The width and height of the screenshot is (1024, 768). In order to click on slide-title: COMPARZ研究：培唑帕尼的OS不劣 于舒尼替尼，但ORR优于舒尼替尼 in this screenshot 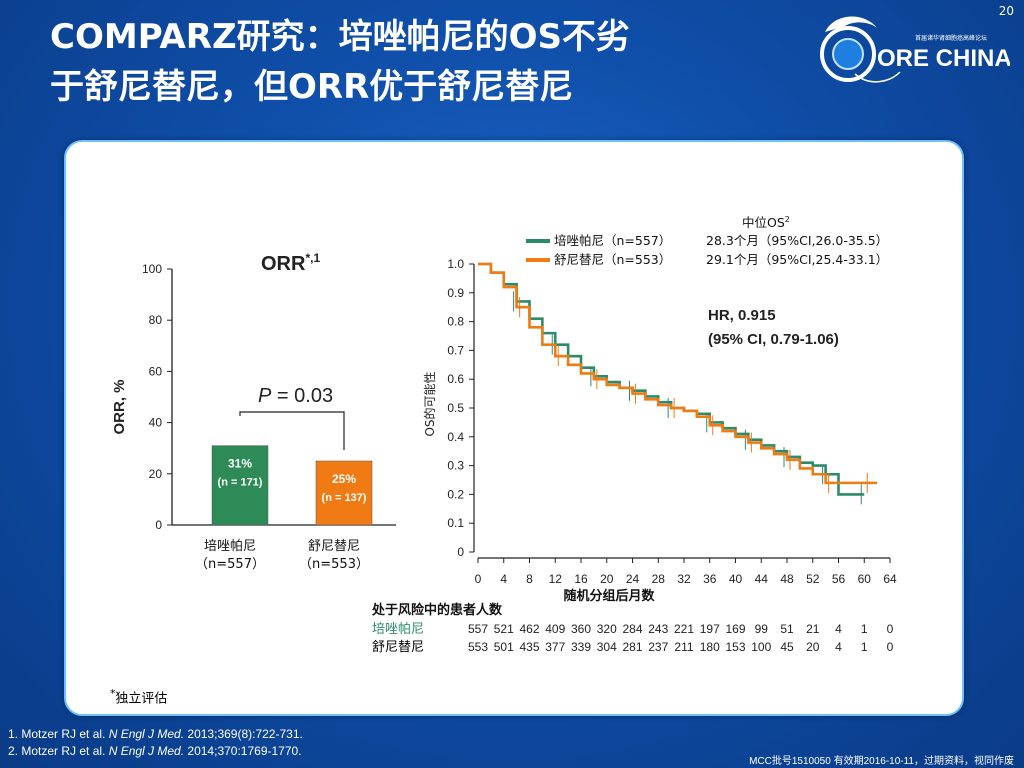, I will do `click(430, 62)`.